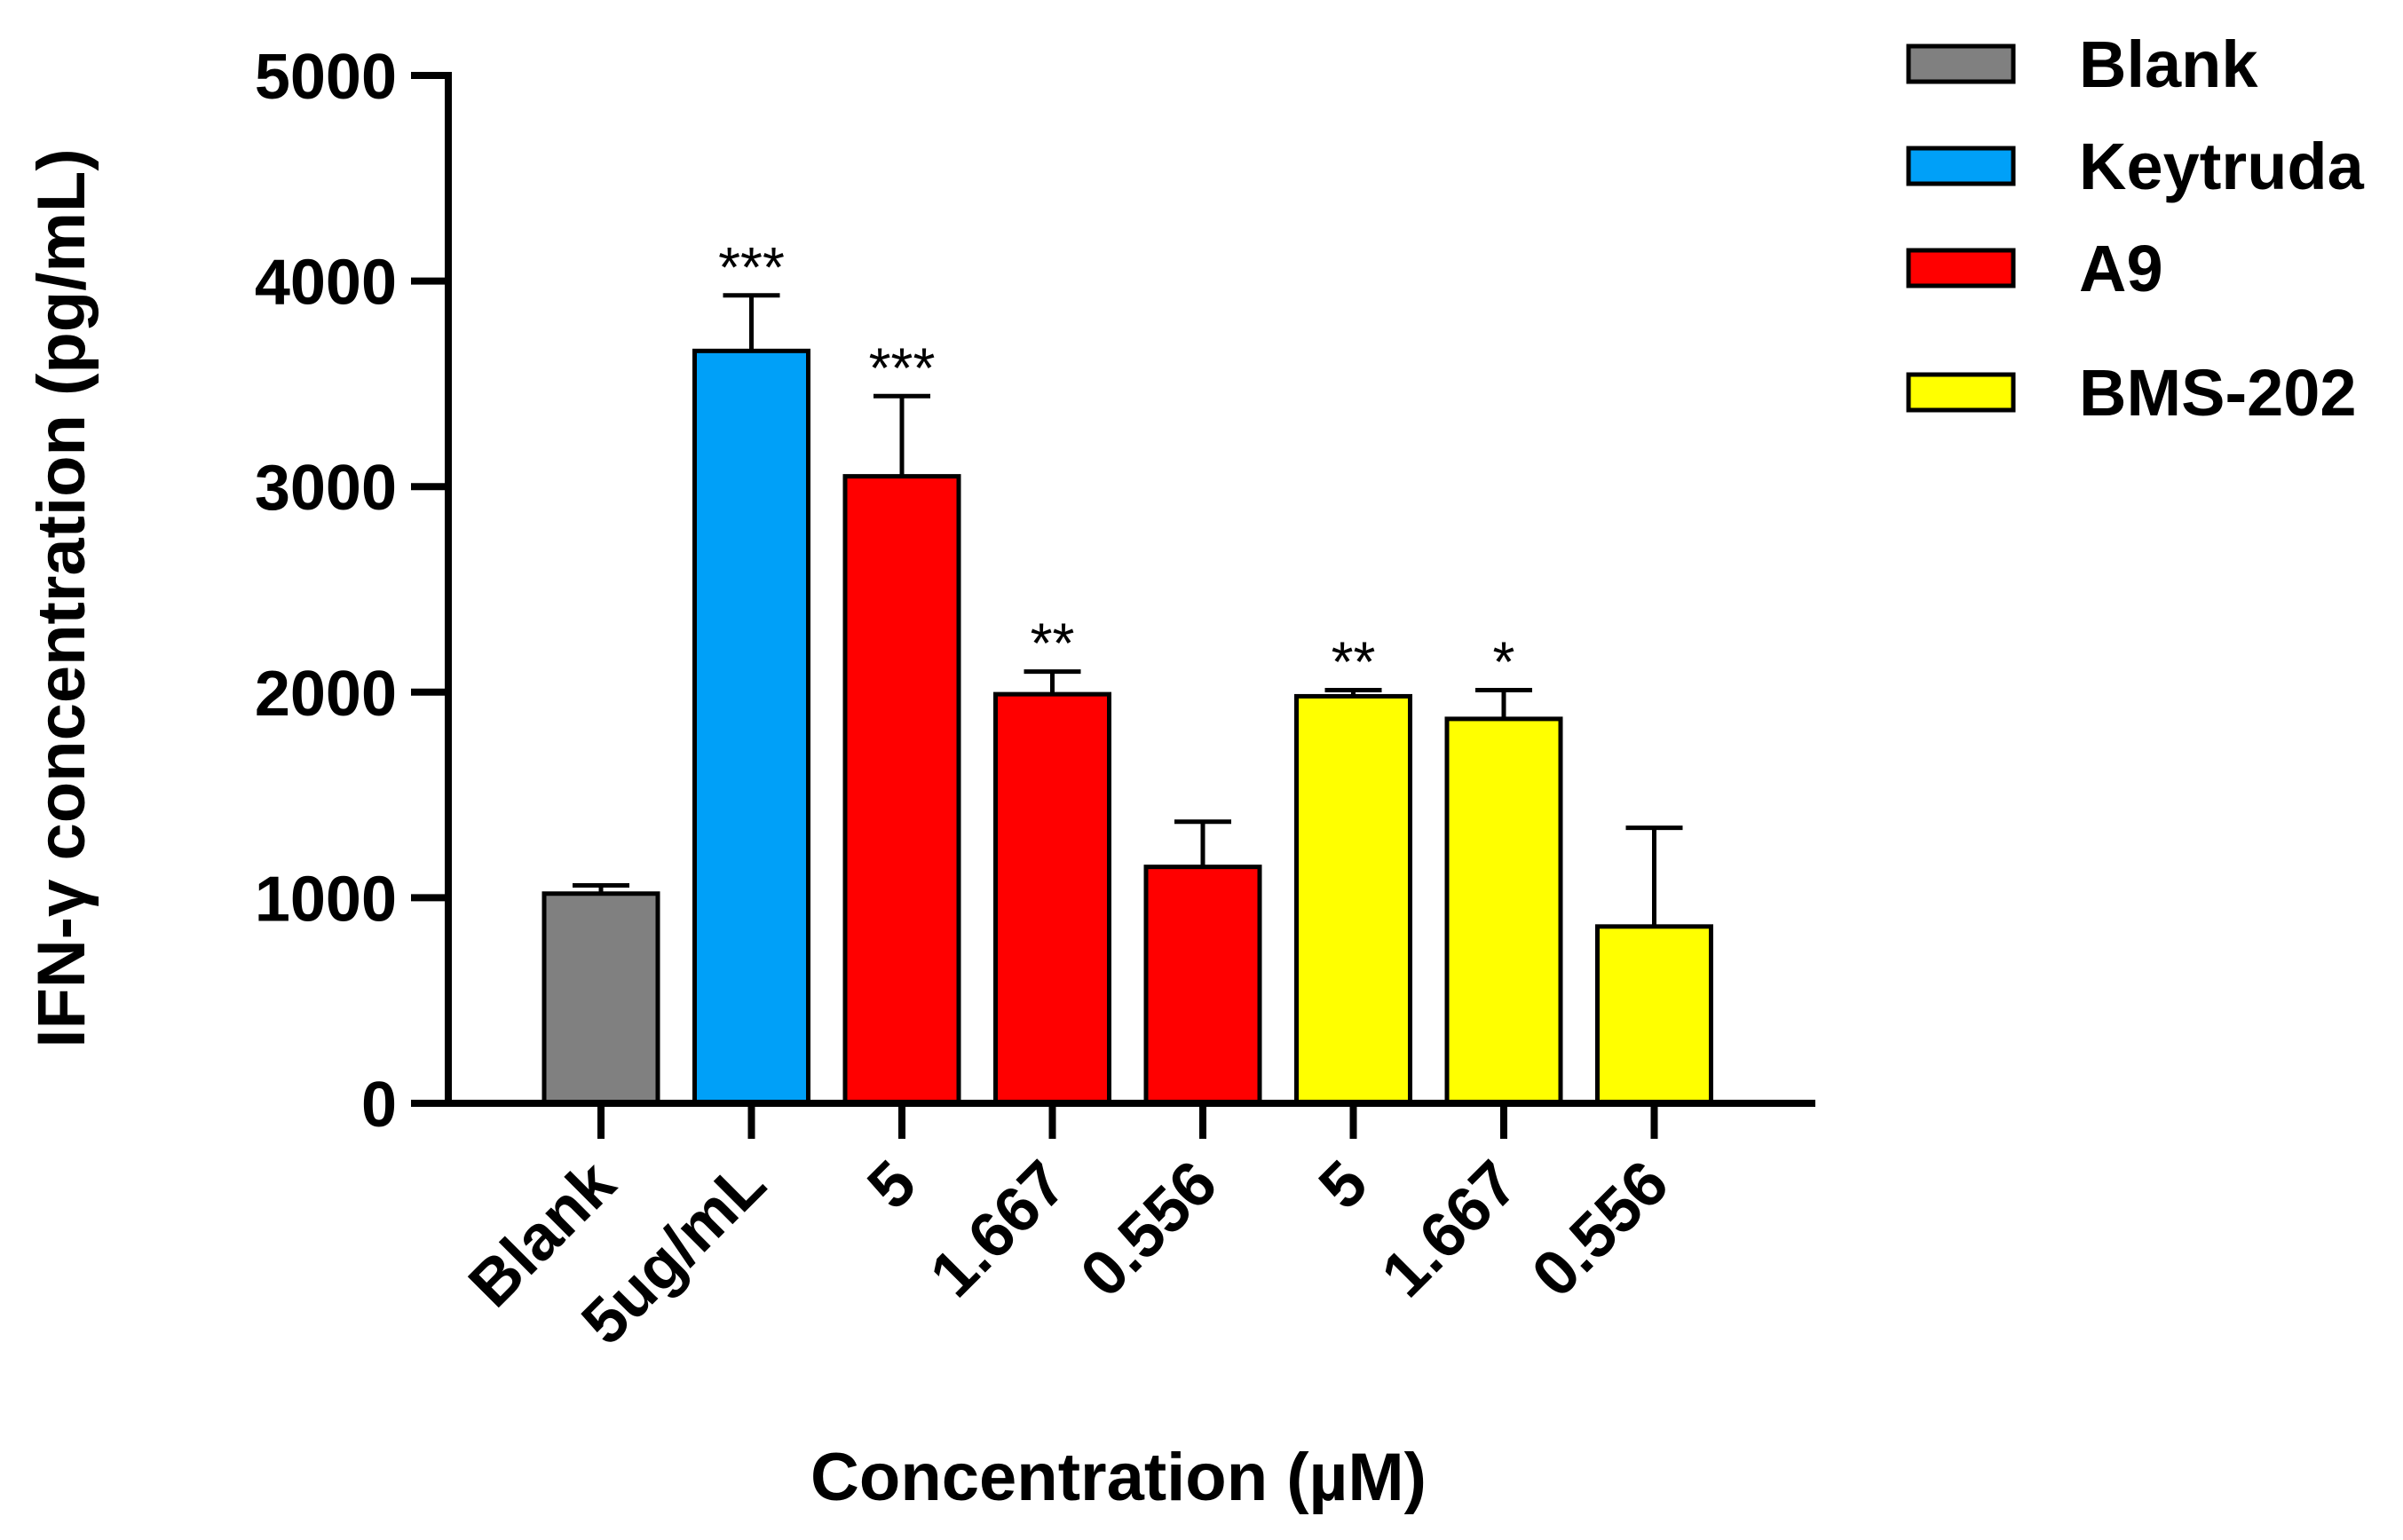 The height and width of the screenshot is (1540, 2403). Describe the element at coordinates (751, 727) in the screenshot. I see `bar-keytruda-5ug-mL` at that location.